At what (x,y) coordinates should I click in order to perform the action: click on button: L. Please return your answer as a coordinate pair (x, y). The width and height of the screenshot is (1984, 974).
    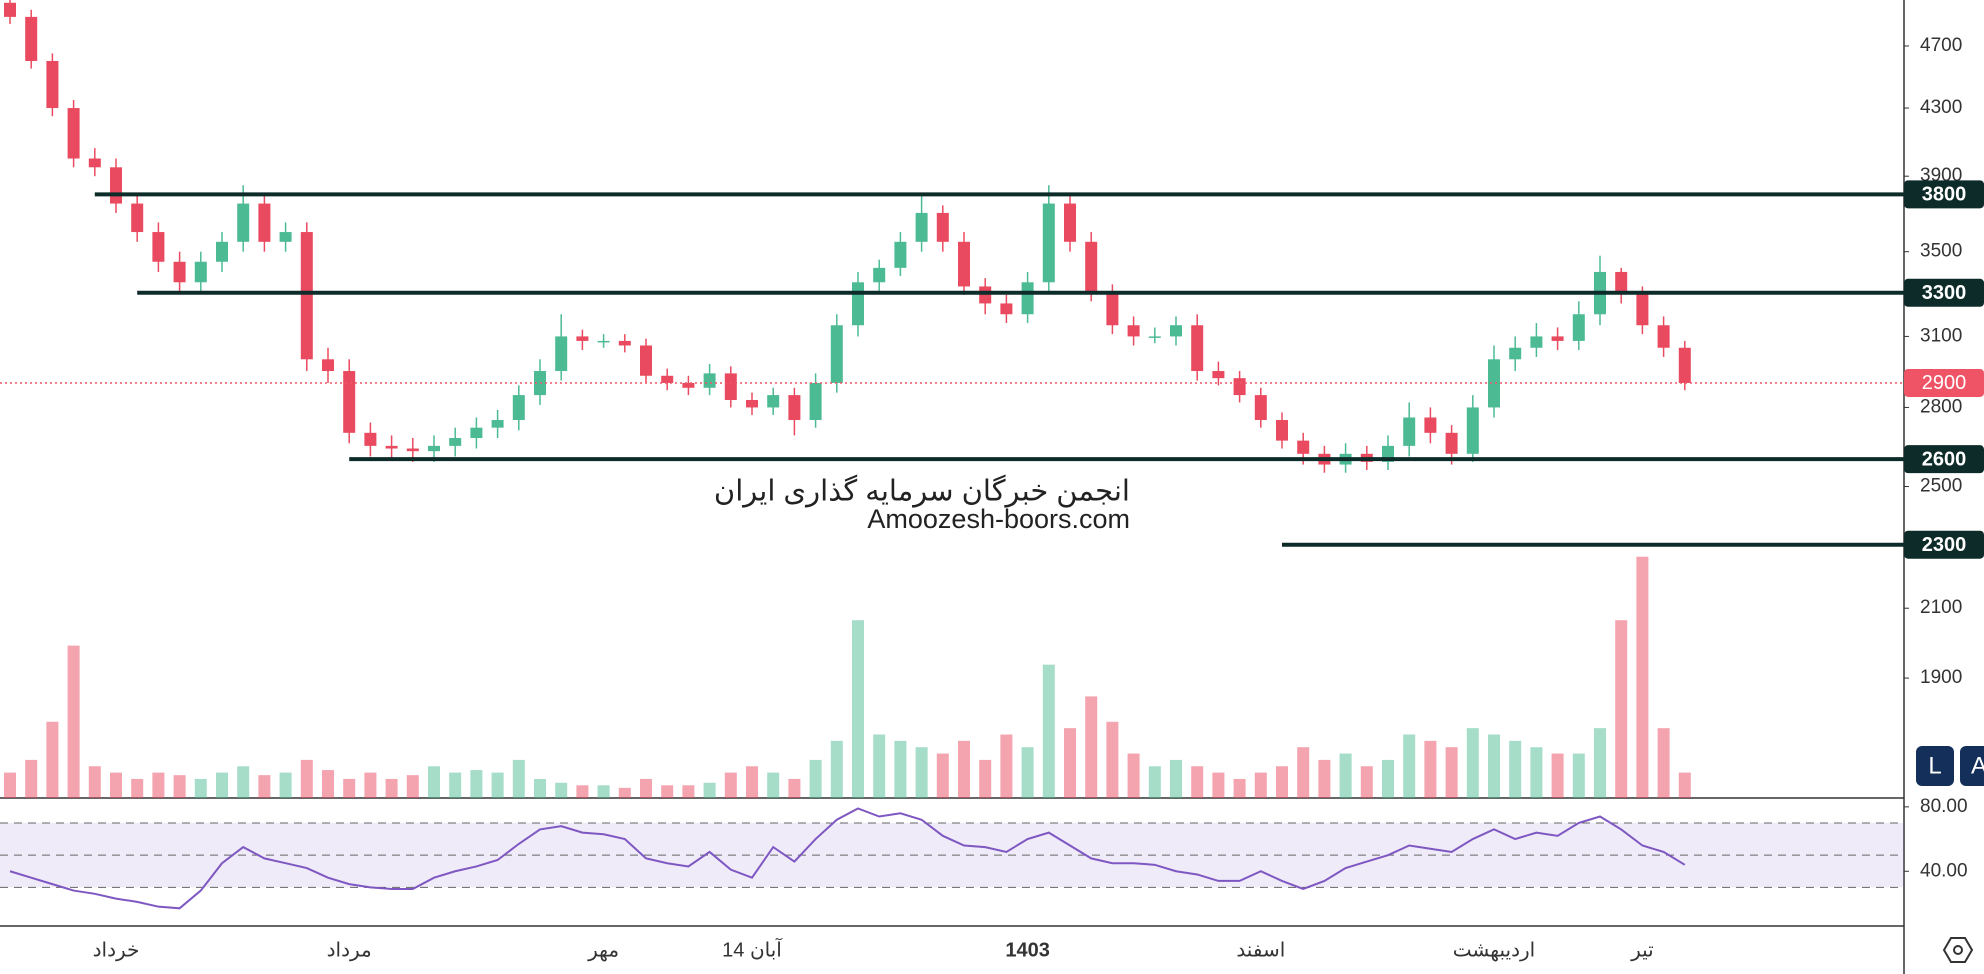
    Looking at the image, I should click on (1934, 765).